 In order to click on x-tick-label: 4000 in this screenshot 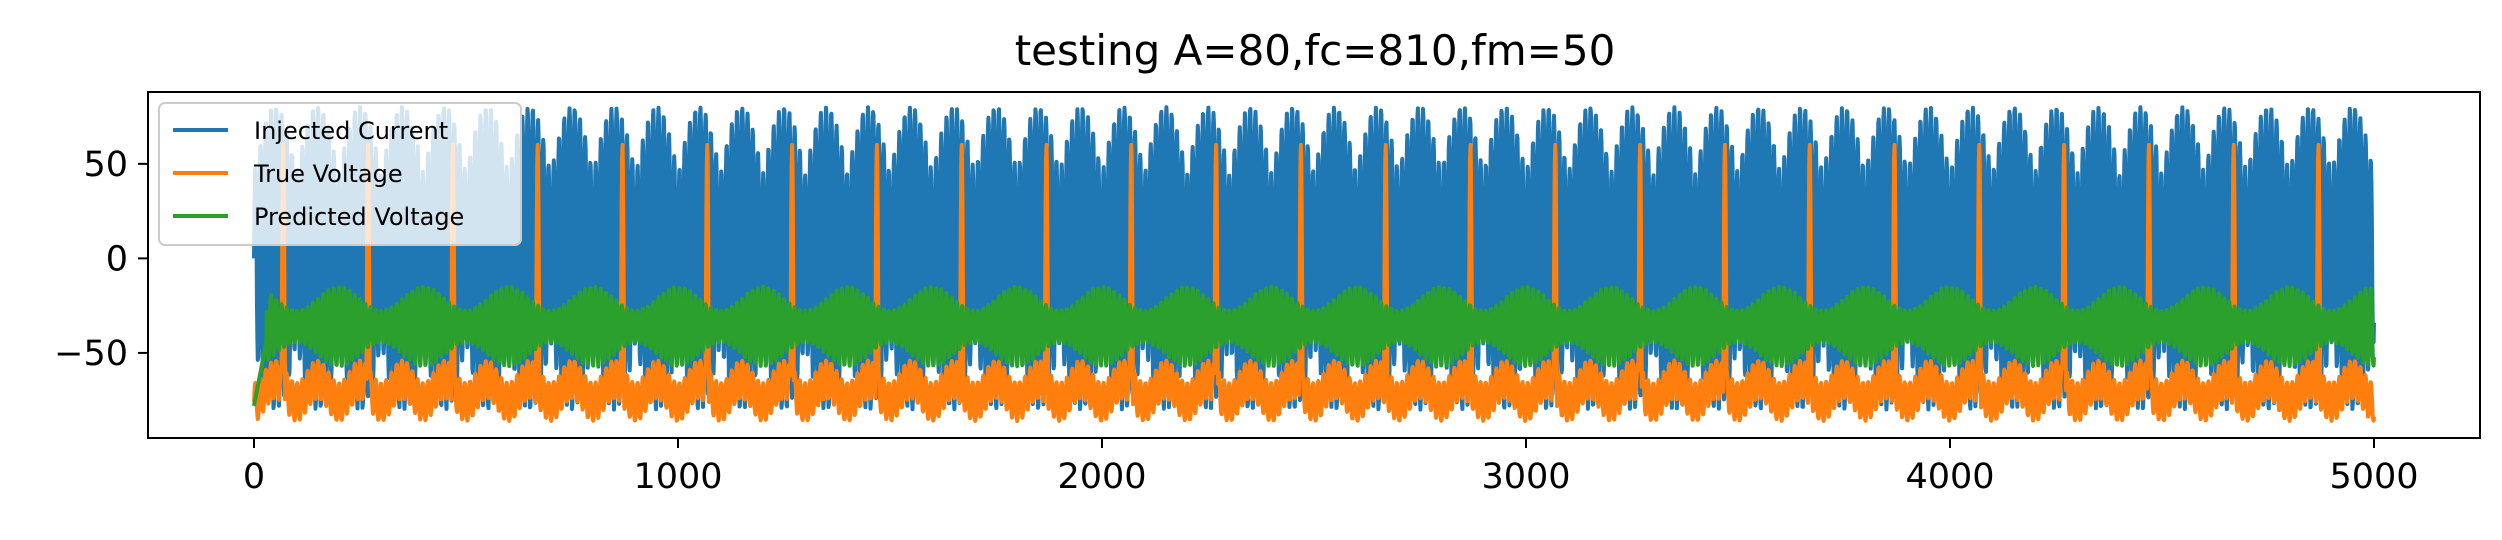, I will do `click(1949, 477)`.